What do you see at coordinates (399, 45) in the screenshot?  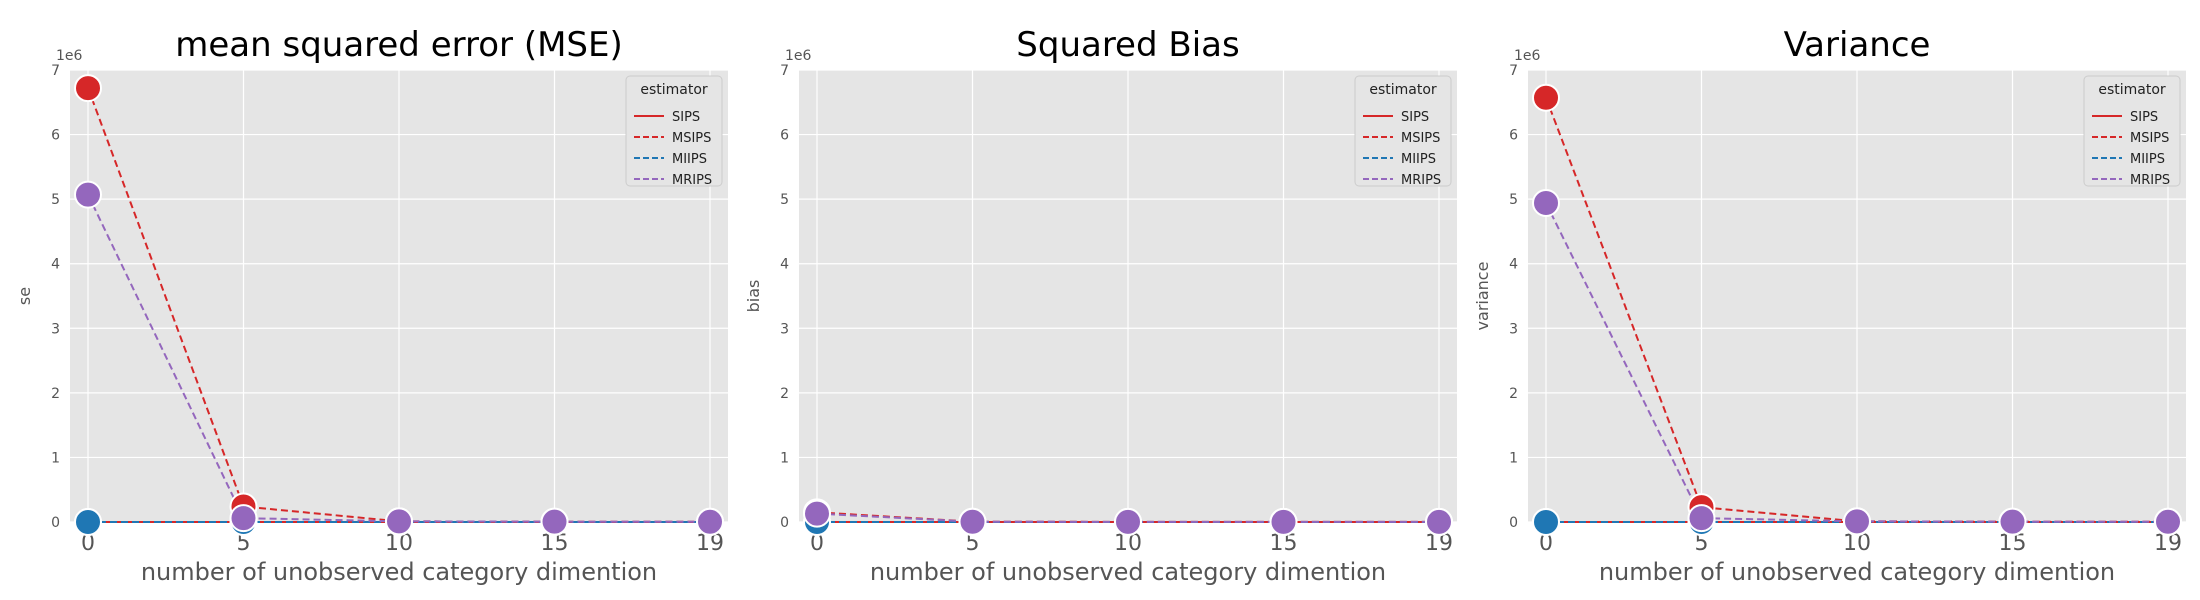 I see `chart-title: mean squared error (MSE)` at bounding box center [399, 45].